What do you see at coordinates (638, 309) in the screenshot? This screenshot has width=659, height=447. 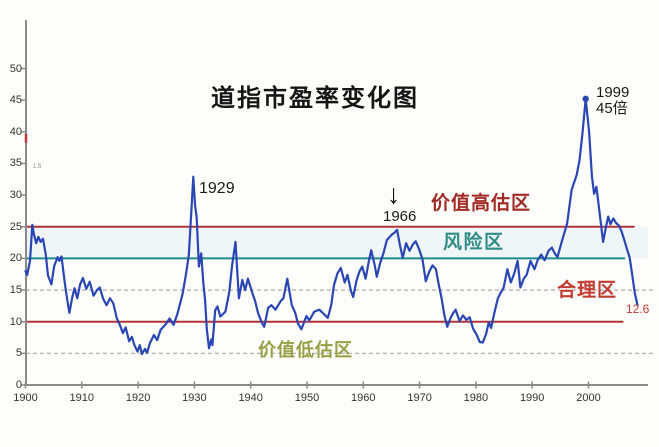 I see `end-value-label: 12.6` at bounding box center [638, 309].